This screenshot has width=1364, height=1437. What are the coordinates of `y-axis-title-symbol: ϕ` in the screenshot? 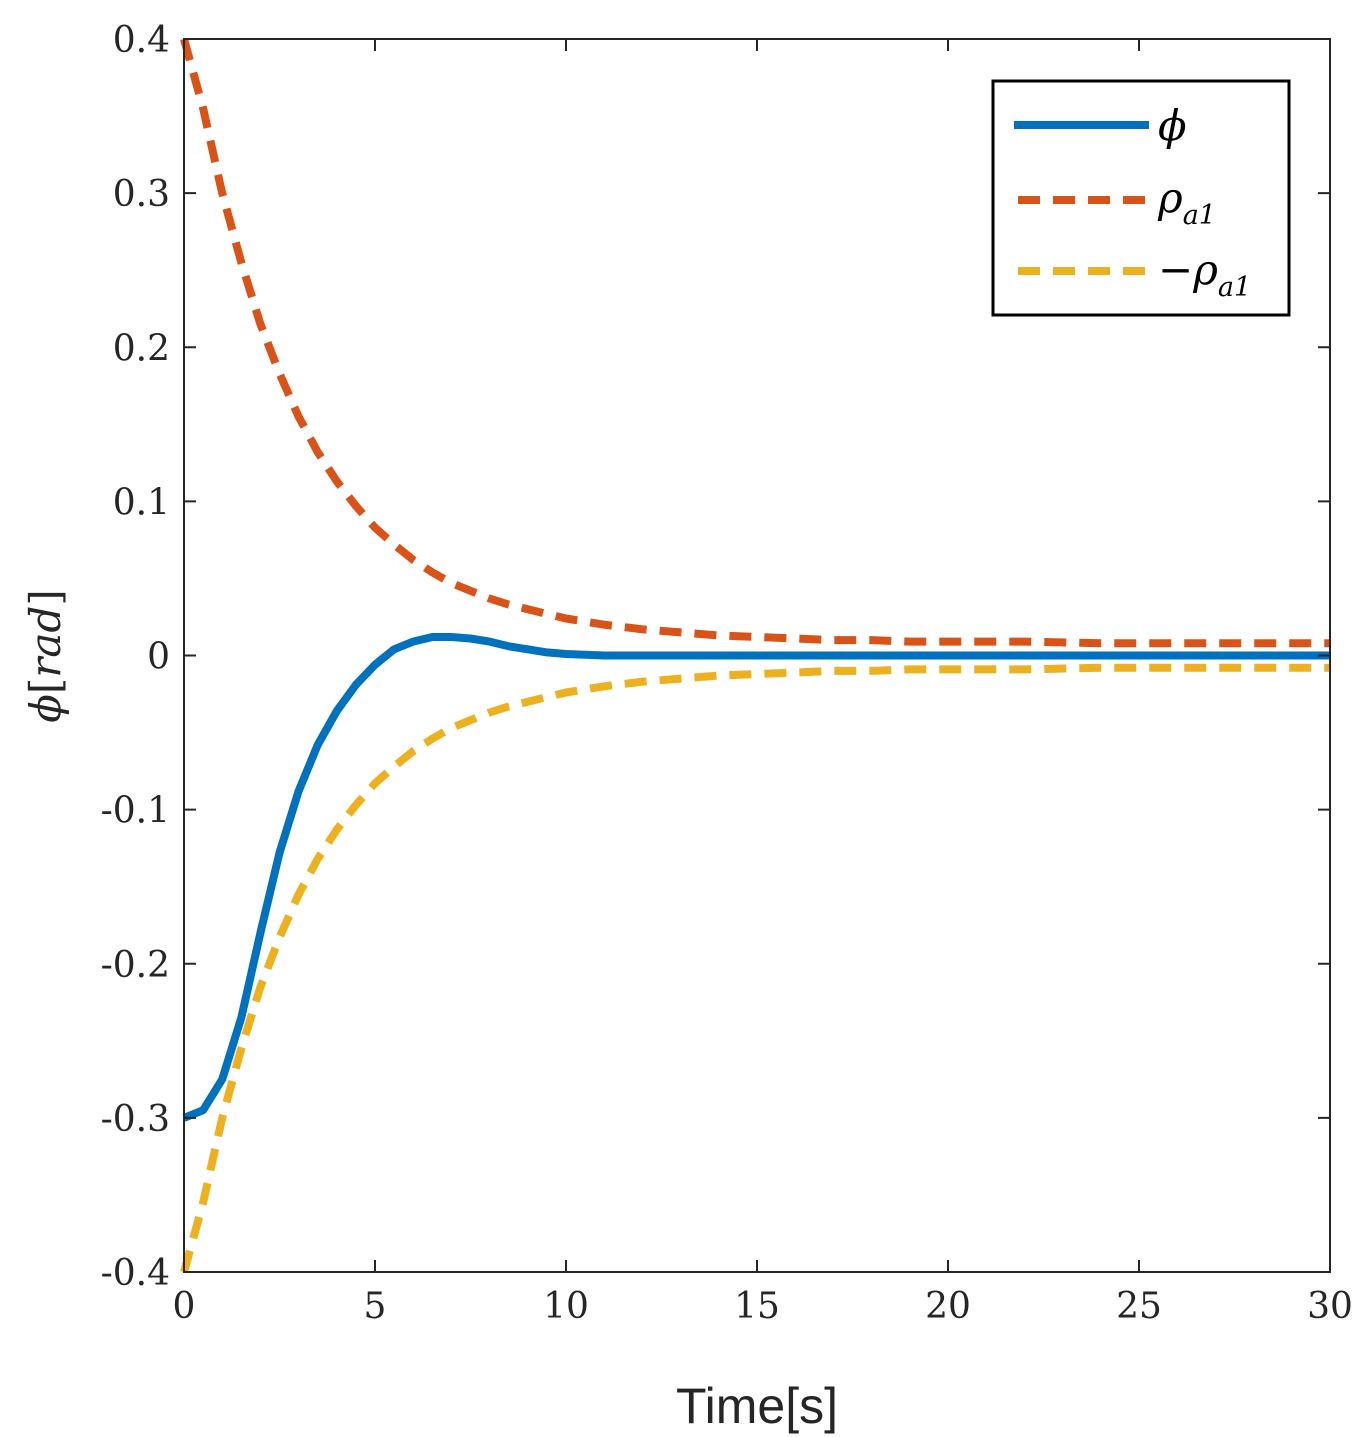 It's located at (45, 708).